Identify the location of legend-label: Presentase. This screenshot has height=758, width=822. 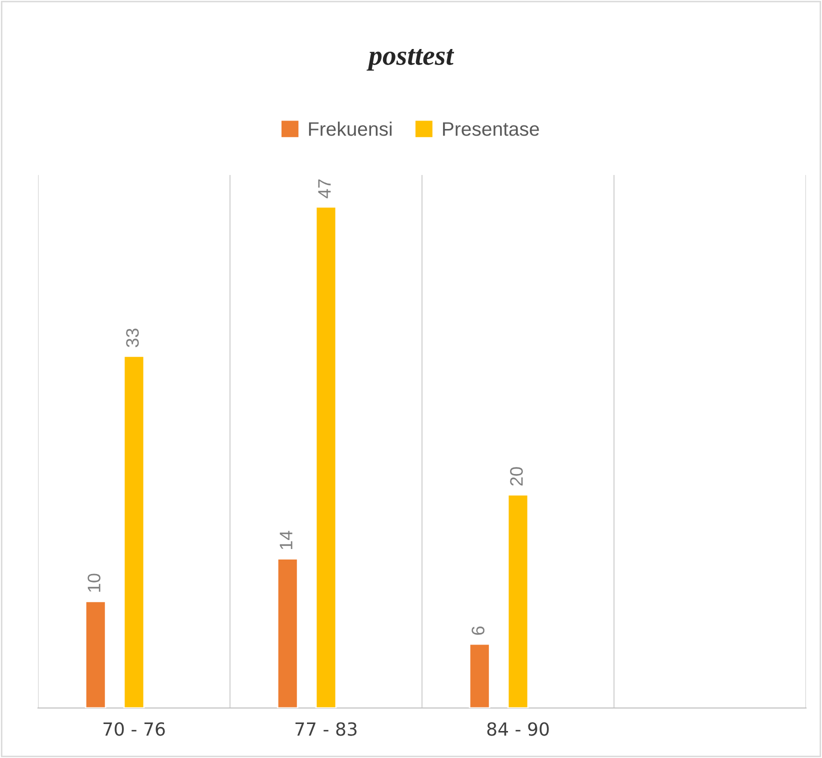
(491, 129).